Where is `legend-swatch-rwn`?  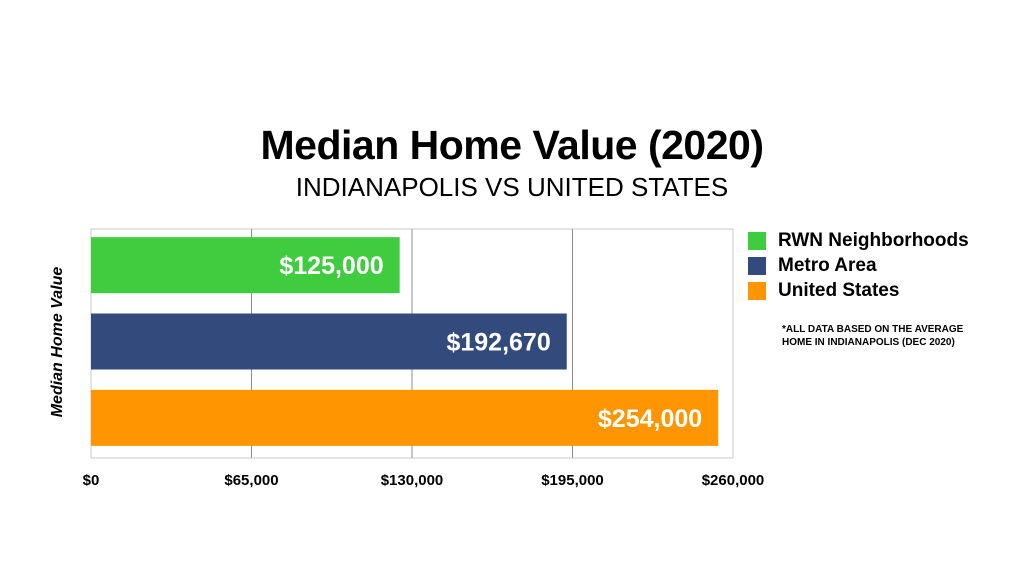 legend-swatch-rwn is located at coordinates (757, 240).